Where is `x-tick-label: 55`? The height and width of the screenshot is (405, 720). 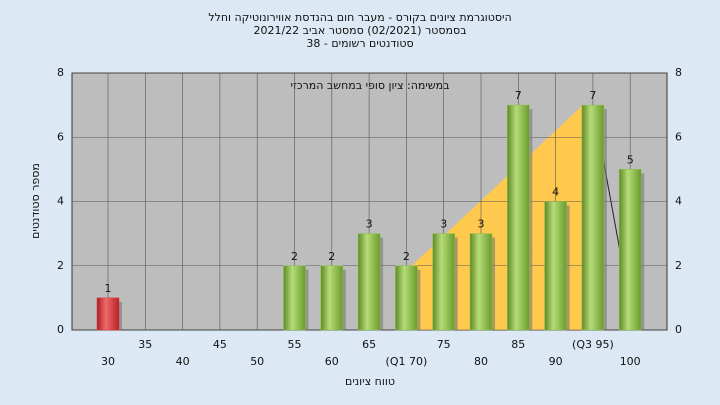 x-tick-label: 55 is located at coordinates (295, 344).